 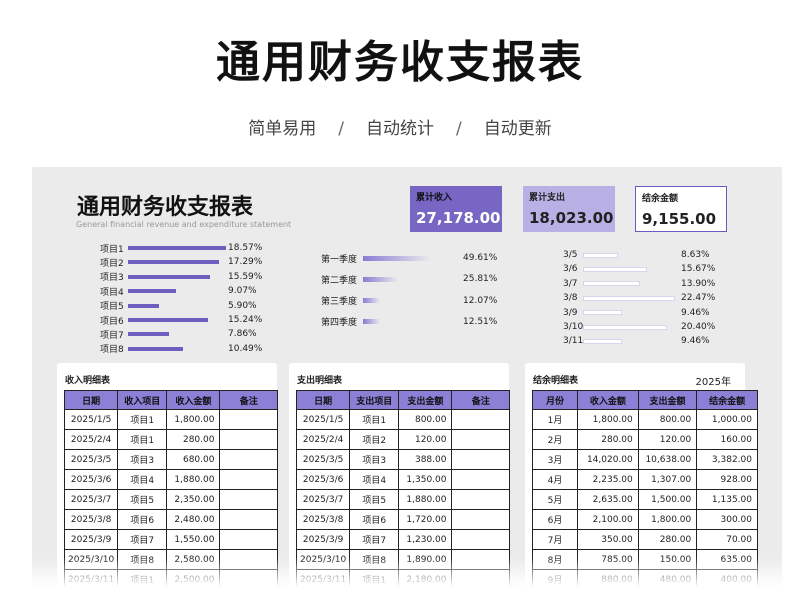 What do you see at coordinates (323, 479) in the screenshot?
I see `table-cell: 2025/3/6` at bounding box center [323, 479].